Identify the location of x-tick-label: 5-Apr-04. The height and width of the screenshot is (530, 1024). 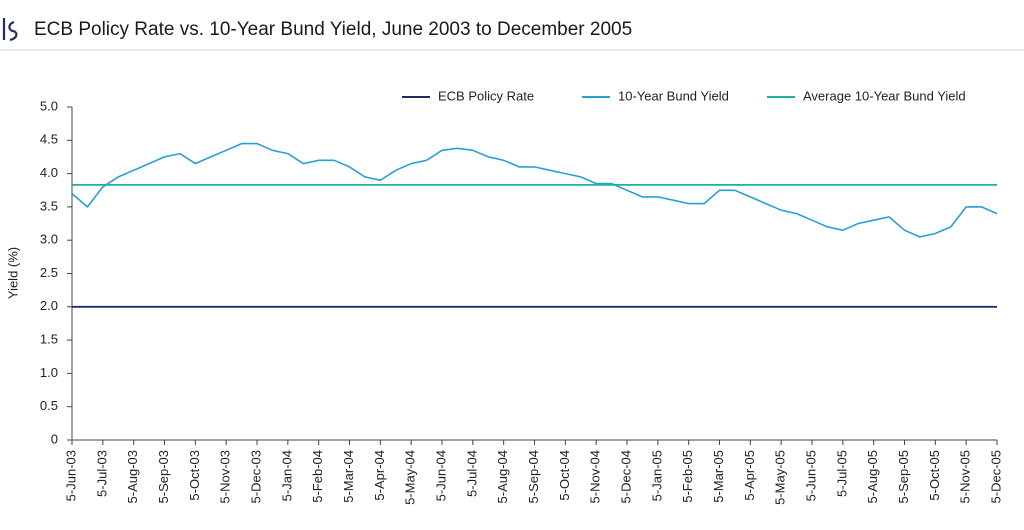
(379, 475).